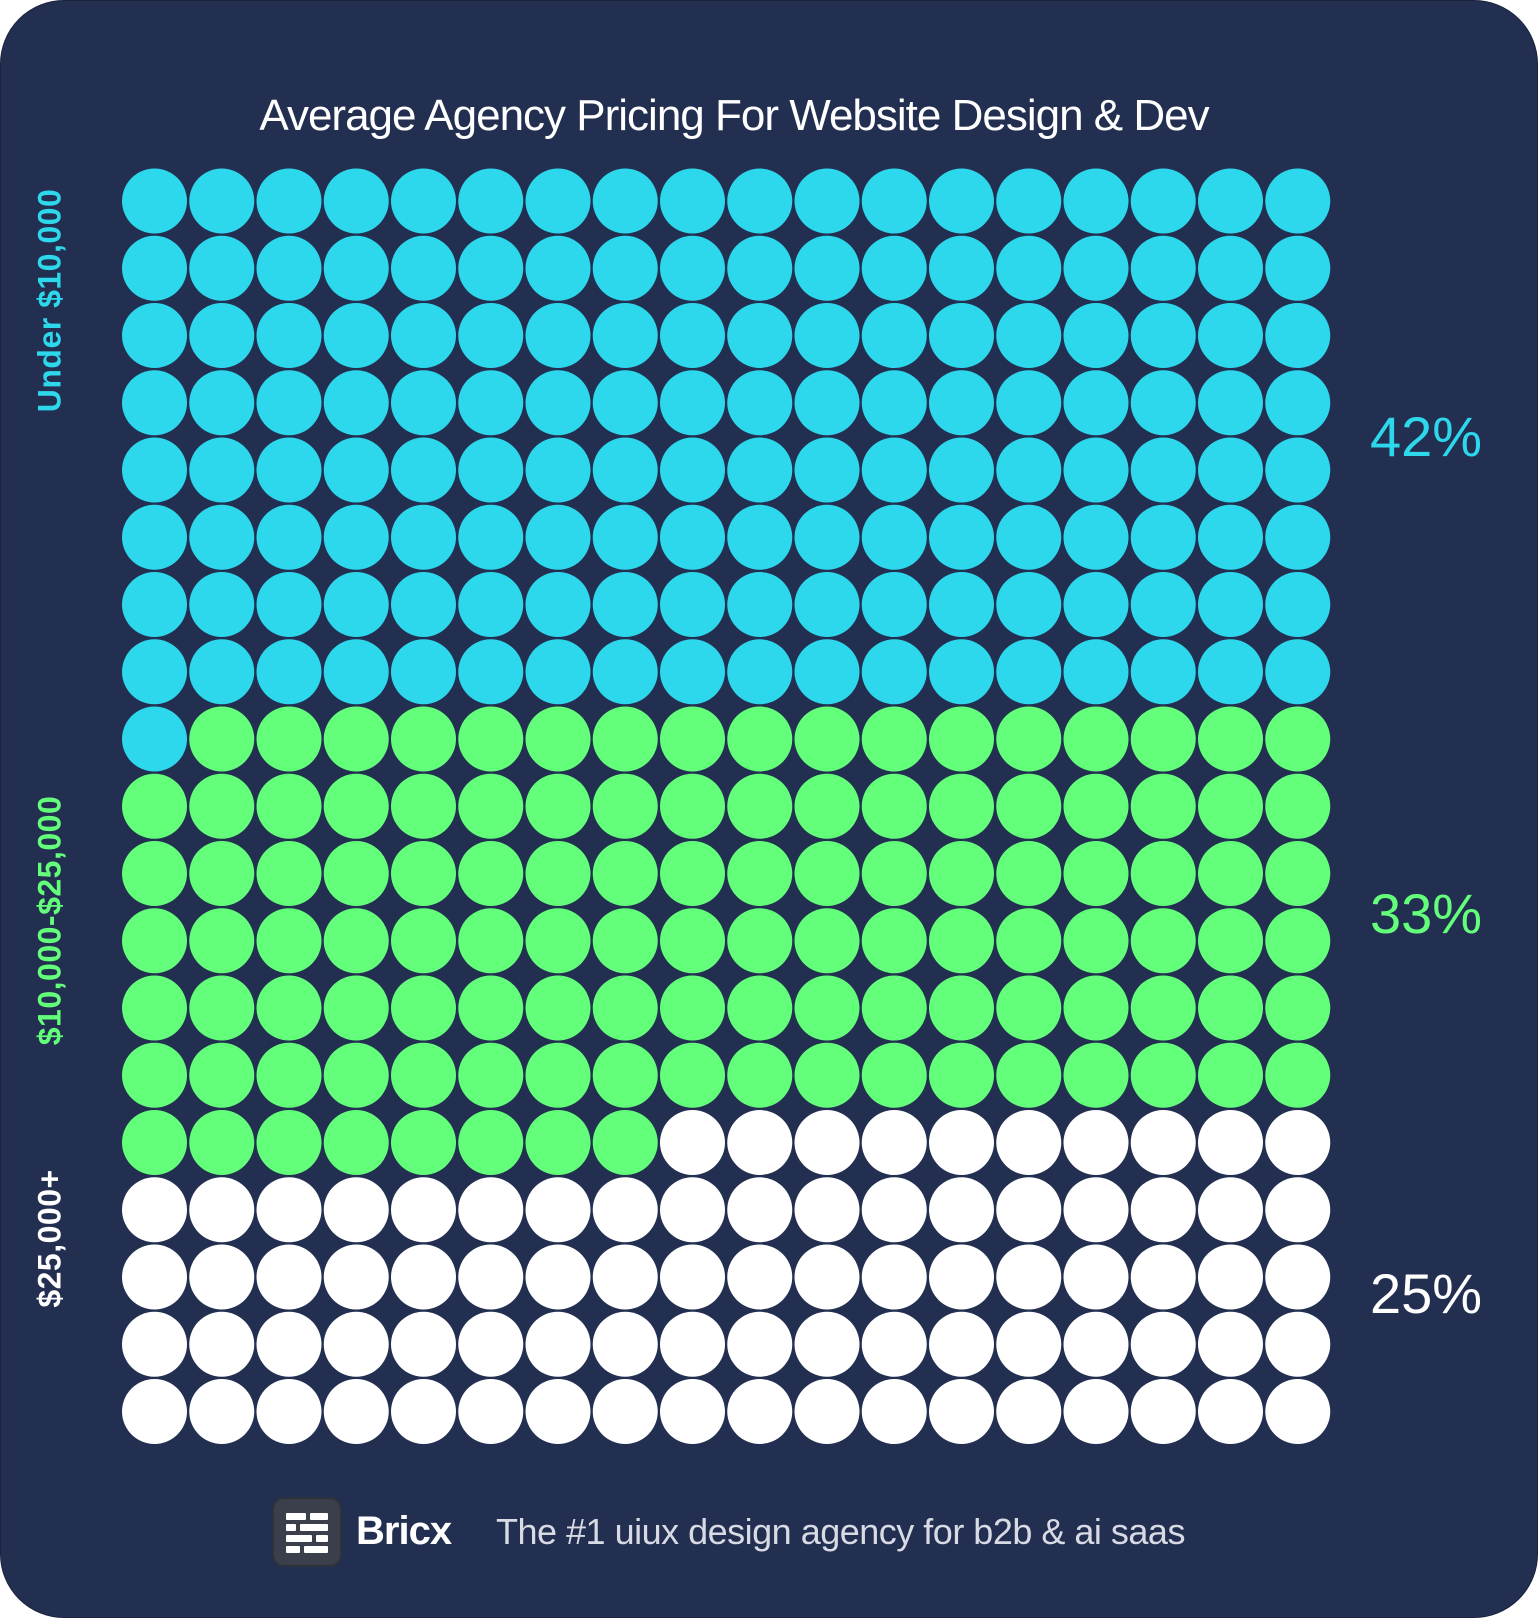 This screenshot has width=1538, height=1618. I want to click on percent-label-10000-25000: 33%, so click(1426, 913).